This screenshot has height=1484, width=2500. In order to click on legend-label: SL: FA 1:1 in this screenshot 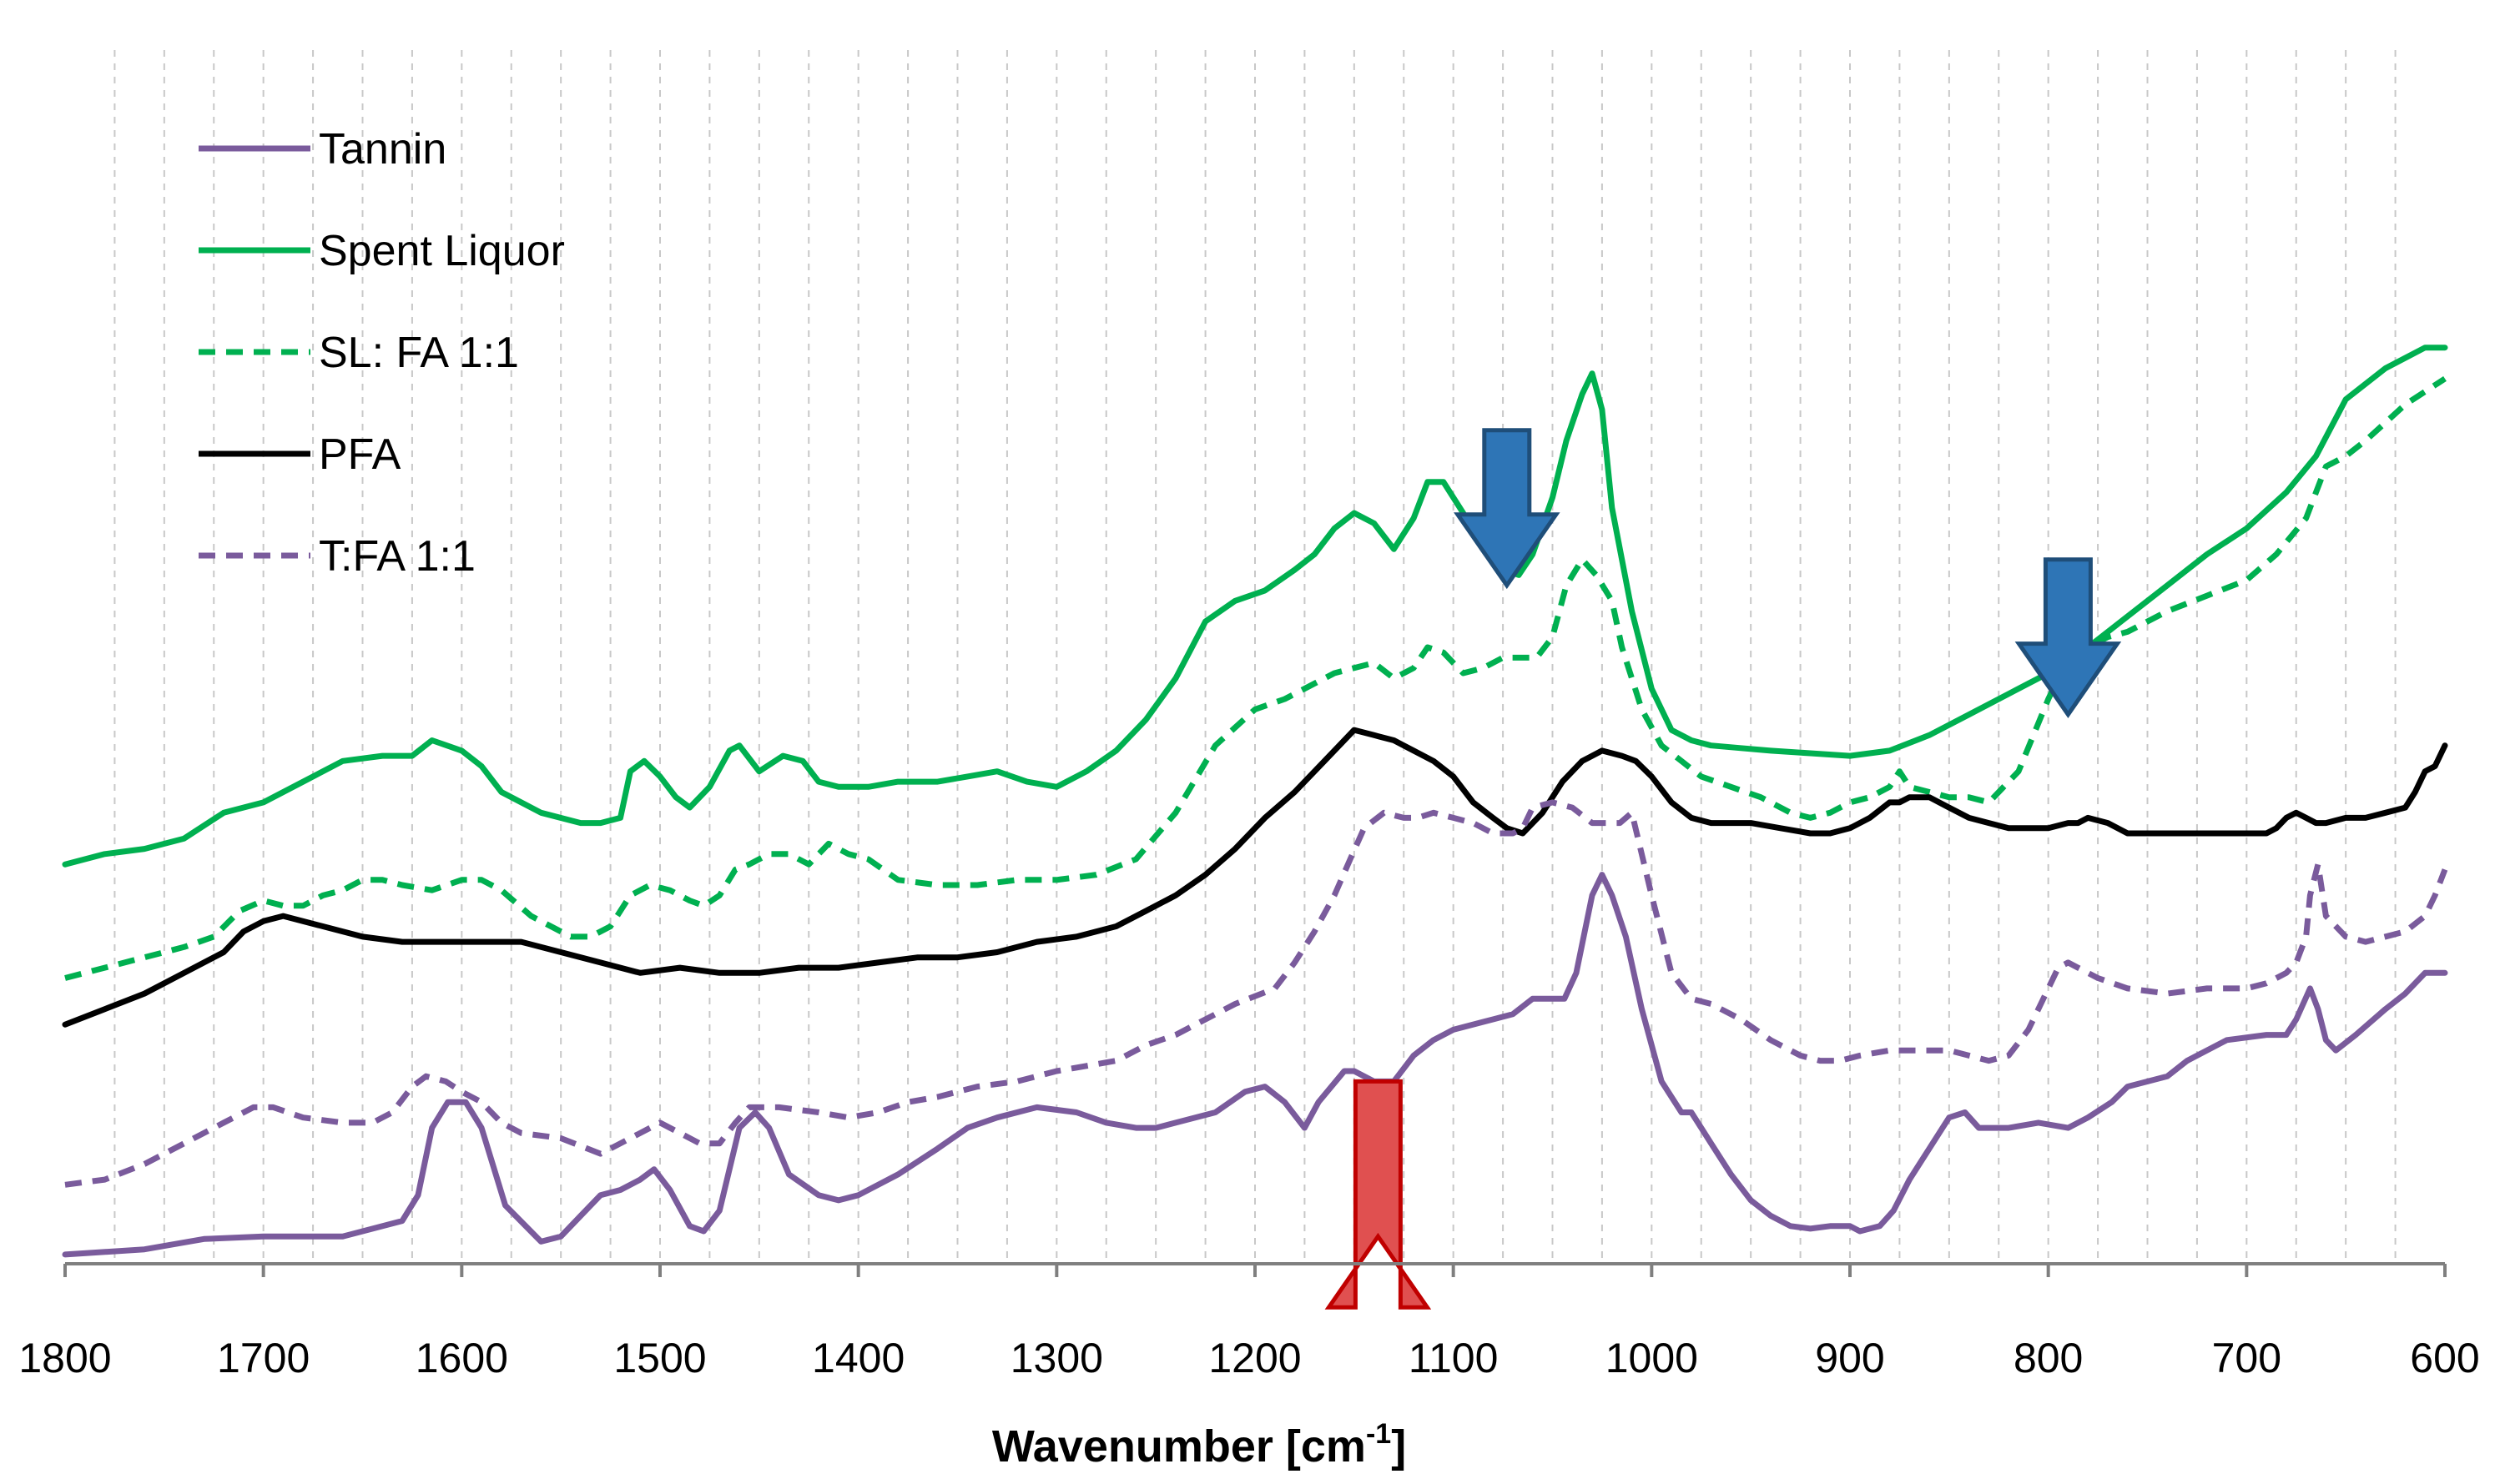, I will do `click(419, 353)`.